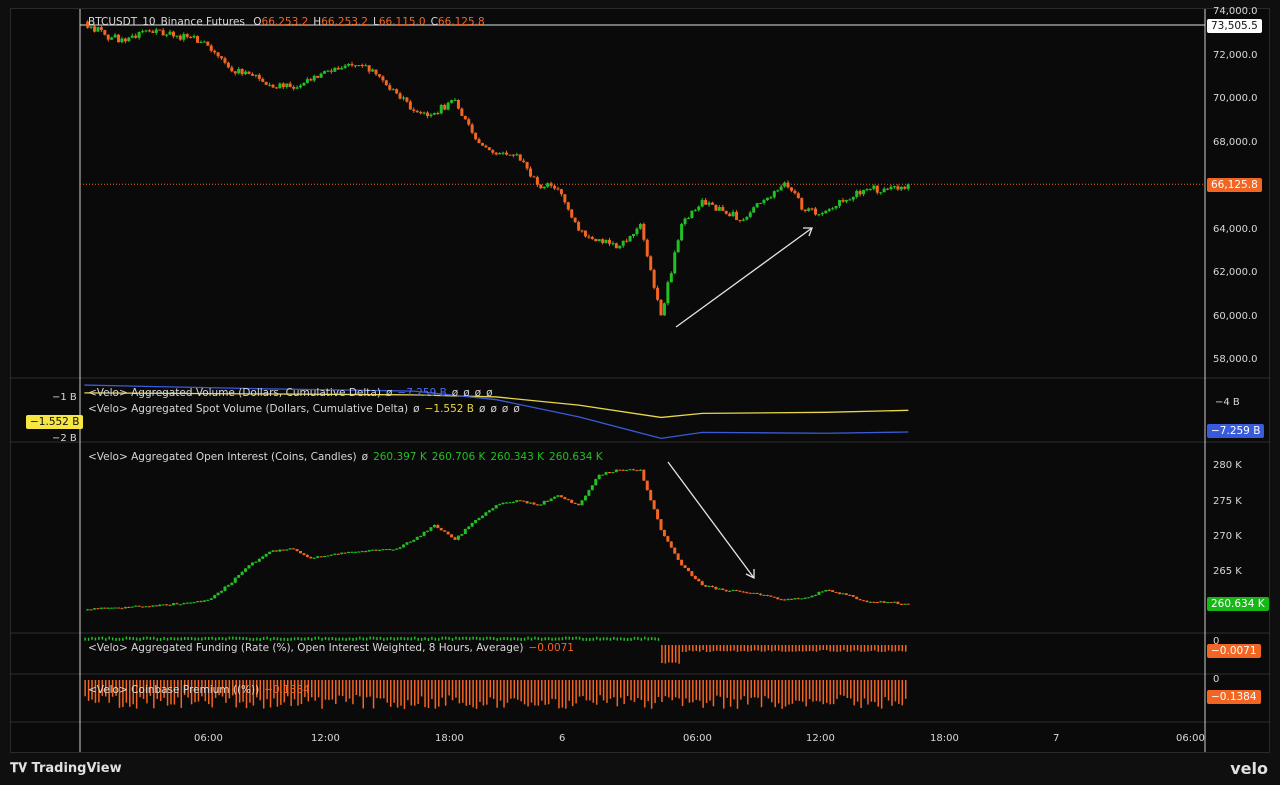 This screenshot has height=785, width=1280. Describe the element at coordinates (113, 22) in the screenshot. I see `symbol: BTCUSDT` at that location.